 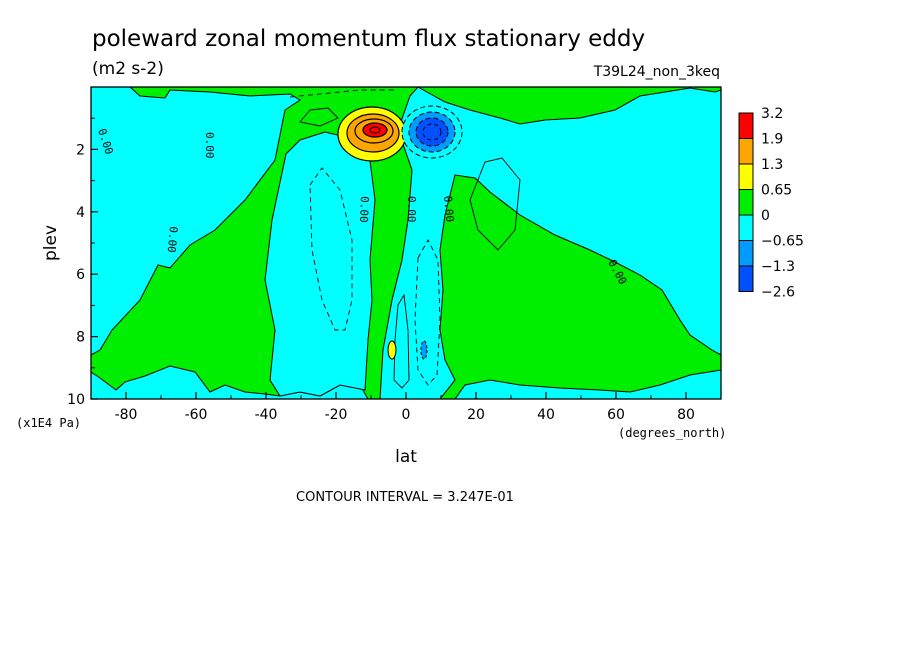 What do you see at coordinates (82, 262) in the screenshot?
I see `y-axis: 2 4 6 8 10` at bounding box center [82, 262].